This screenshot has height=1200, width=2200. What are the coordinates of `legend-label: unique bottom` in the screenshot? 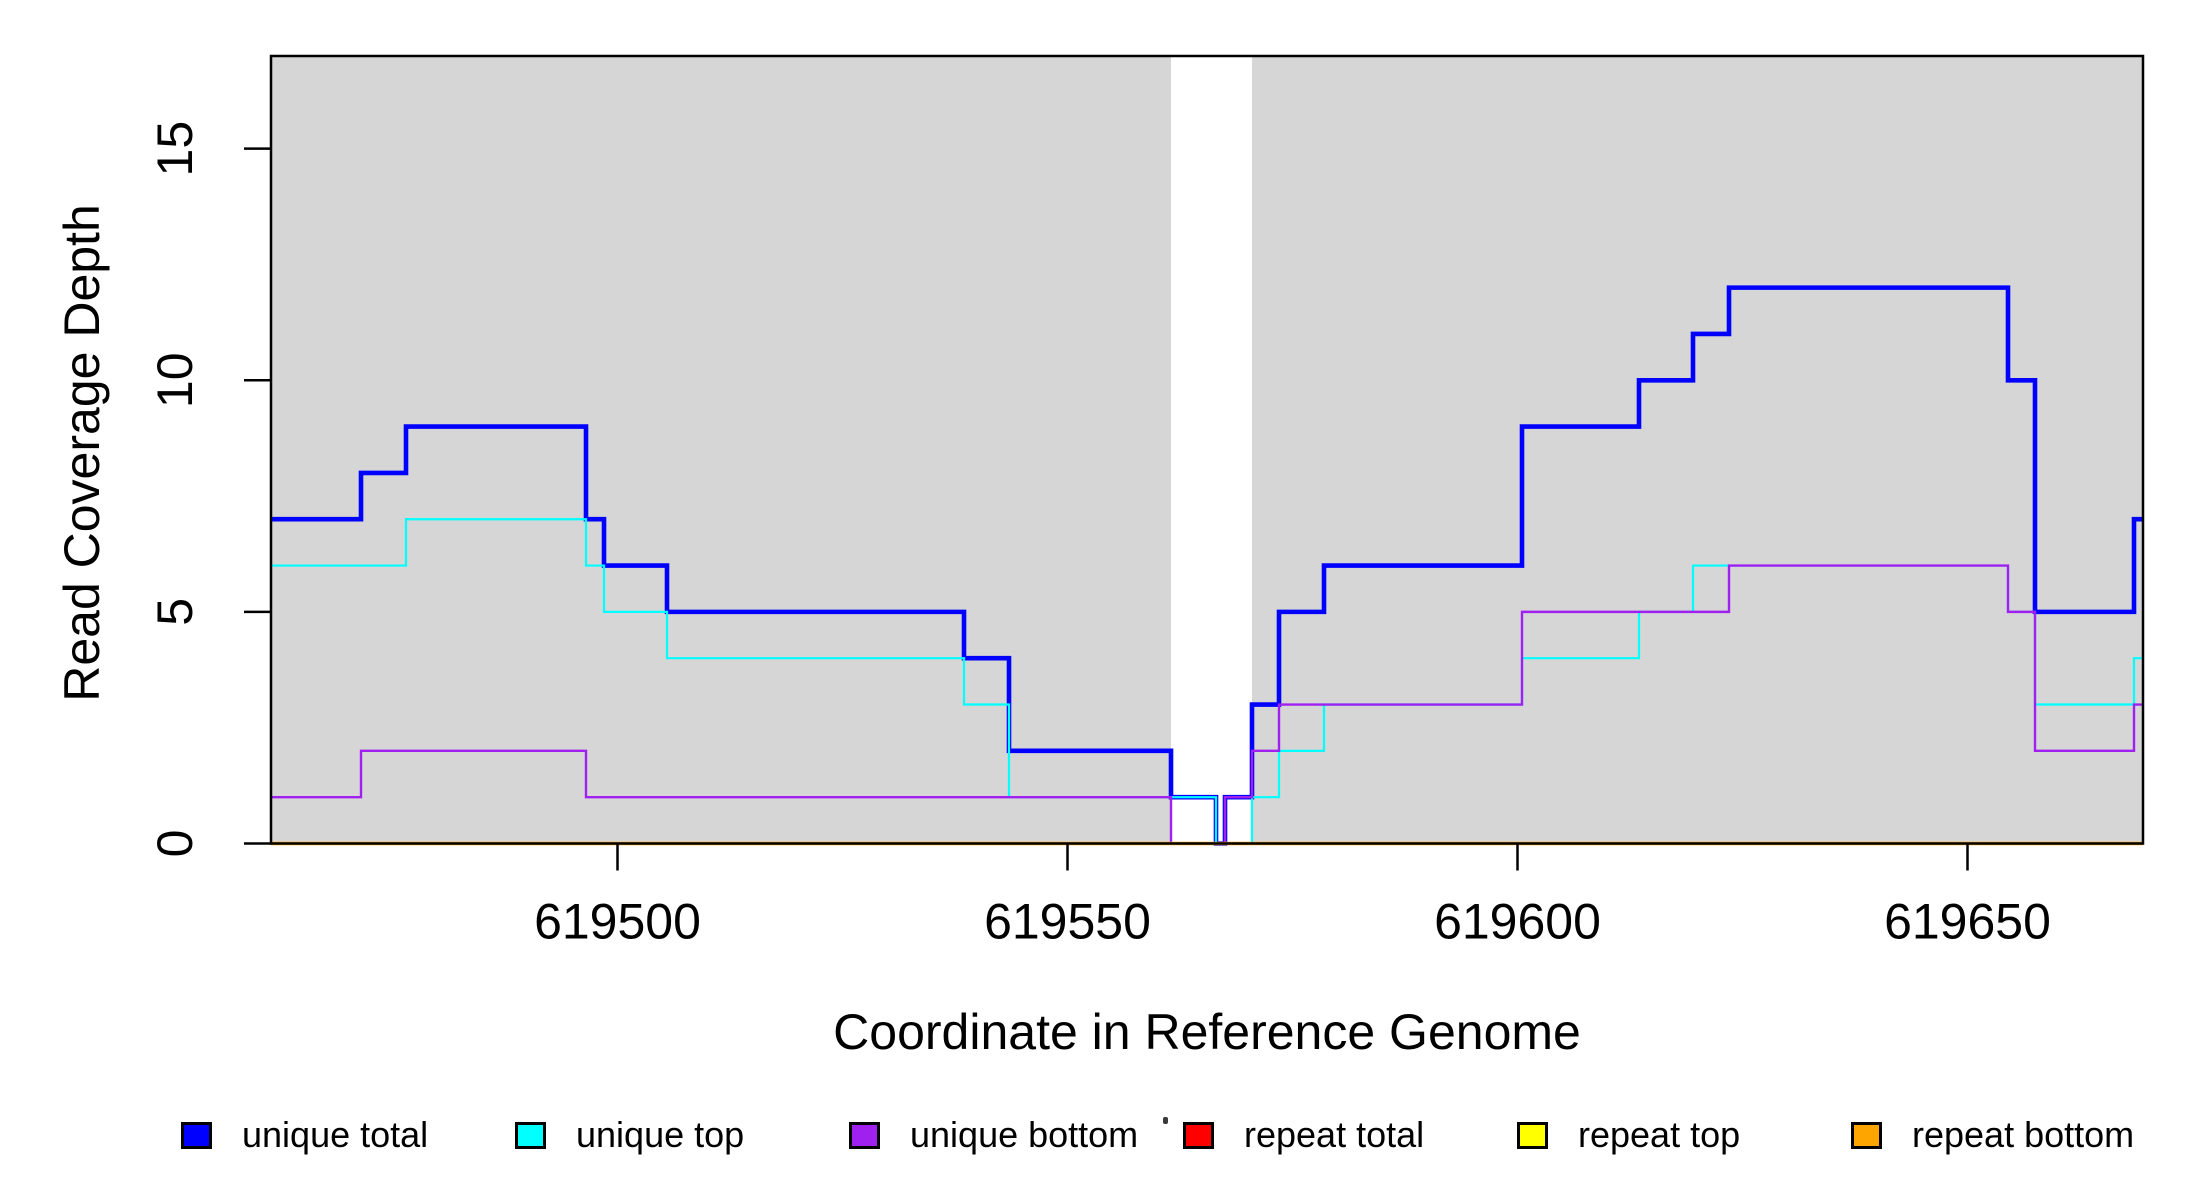 It's located at (1024, 1134).